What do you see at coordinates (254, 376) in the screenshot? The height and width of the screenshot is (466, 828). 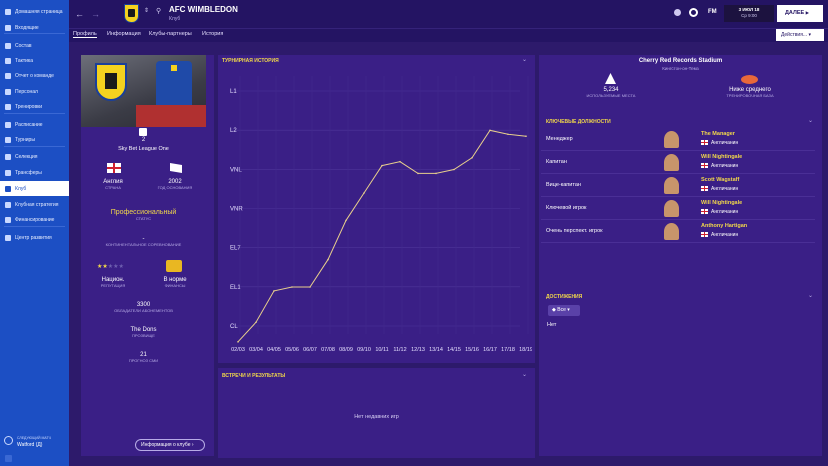 I see `fixtures-title: ВСТРЕЧИ И РЕЗУЛЬТАТЫ` at bounding box center [254, 376].